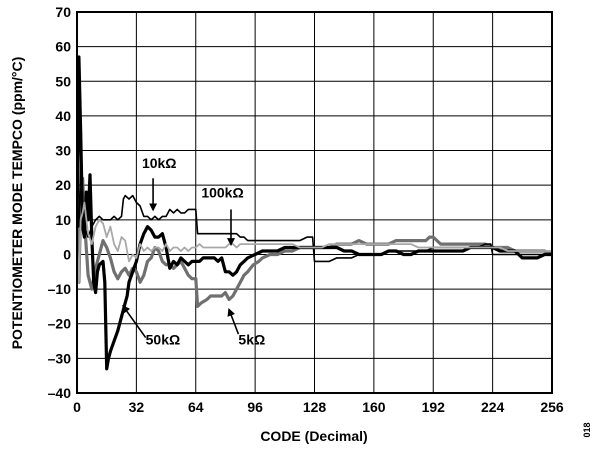 This screenshot has width=594, height=449. What do you see at coordinates (255, 407) in the screenshot?
I see `x-tick-label: 96` at bounding box center [255, 407].